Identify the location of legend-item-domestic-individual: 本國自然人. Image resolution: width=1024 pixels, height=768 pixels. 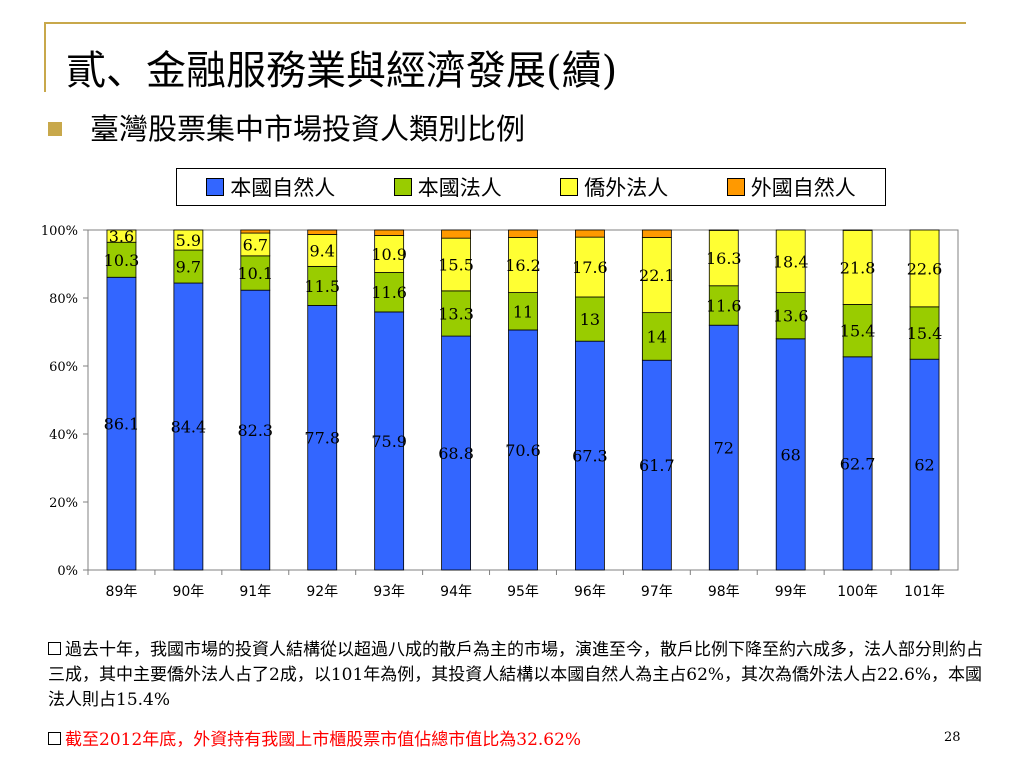
(270, 187).